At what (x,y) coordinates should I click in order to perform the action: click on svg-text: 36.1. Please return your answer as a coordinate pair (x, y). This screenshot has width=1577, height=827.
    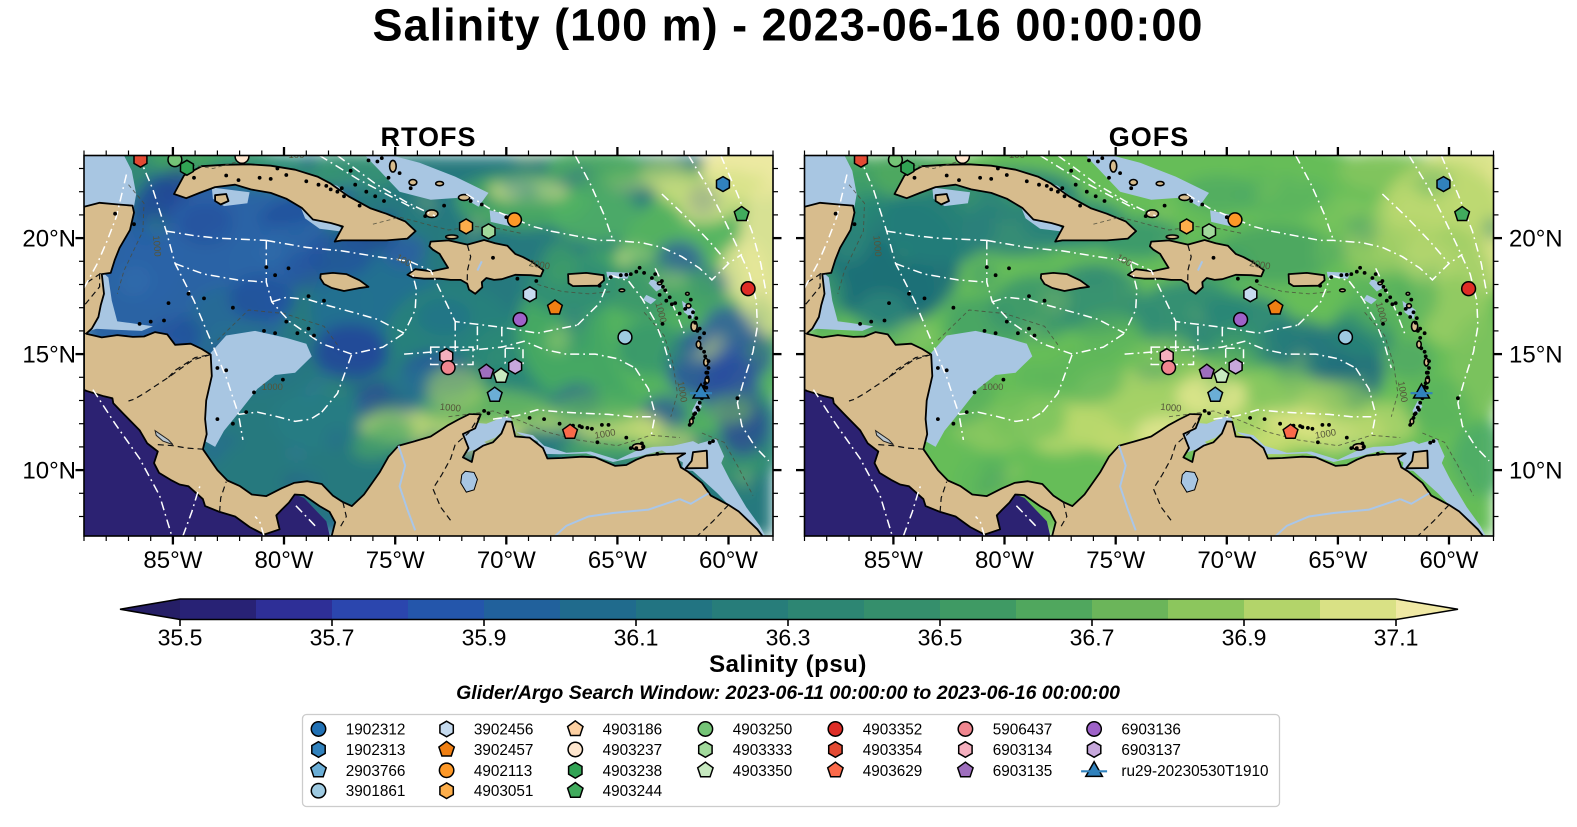
    Looking at the image, I should click on (636, 638).